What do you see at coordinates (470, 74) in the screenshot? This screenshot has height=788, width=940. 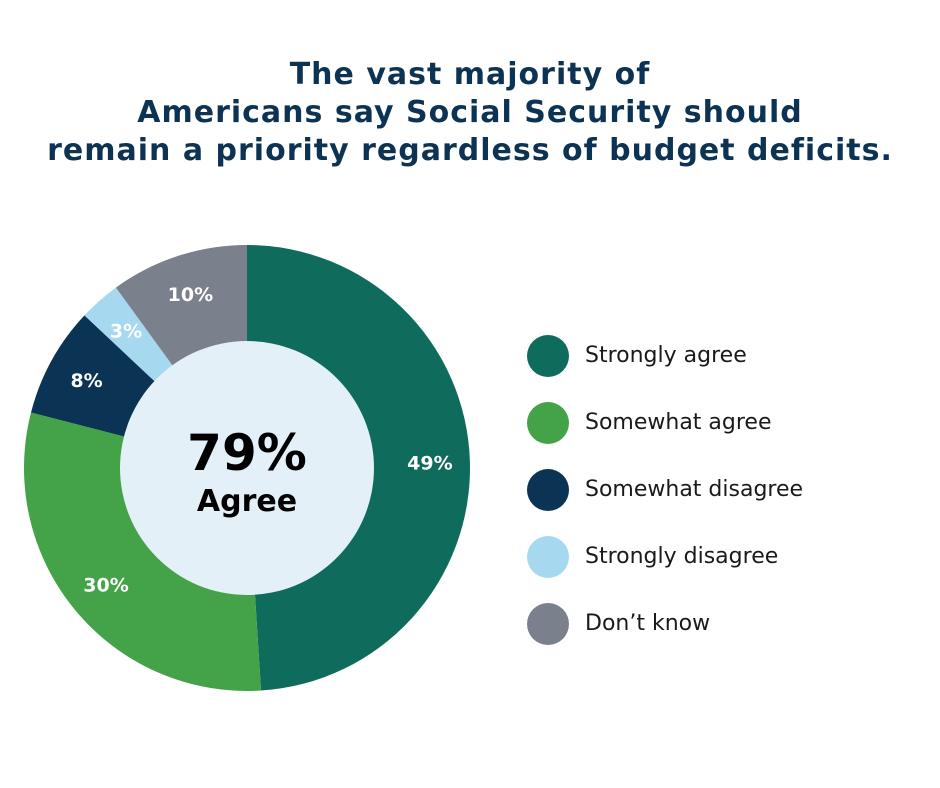 I see `title-line-1: The vast majority of` at bounding box center [470, 74].